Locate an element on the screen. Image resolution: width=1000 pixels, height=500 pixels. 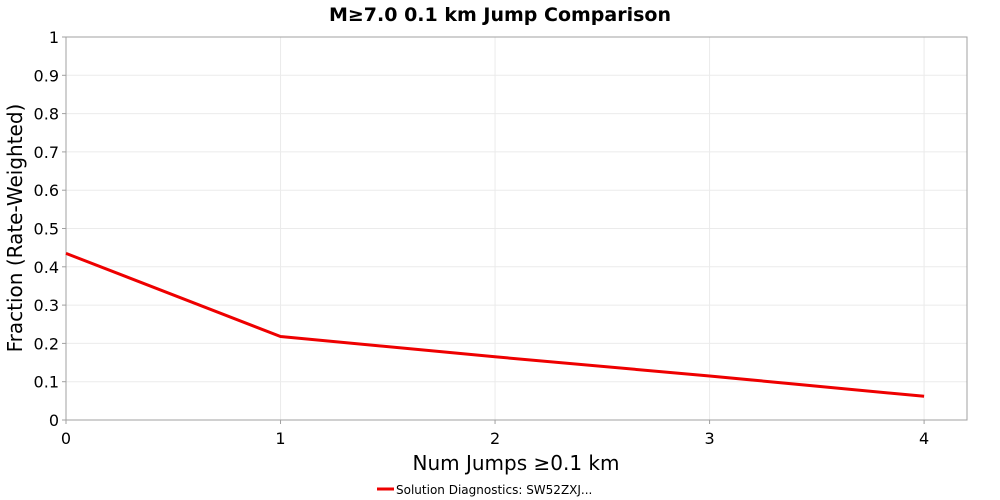
y-tick-label: 0.7 is located at coordinates (46, 152).